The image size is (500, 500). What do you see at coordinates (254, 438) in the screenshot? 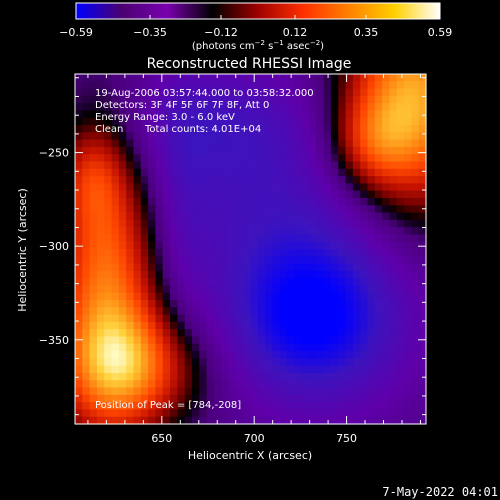
I see `x-tick-label: 700` at bounding box center [254, 438].